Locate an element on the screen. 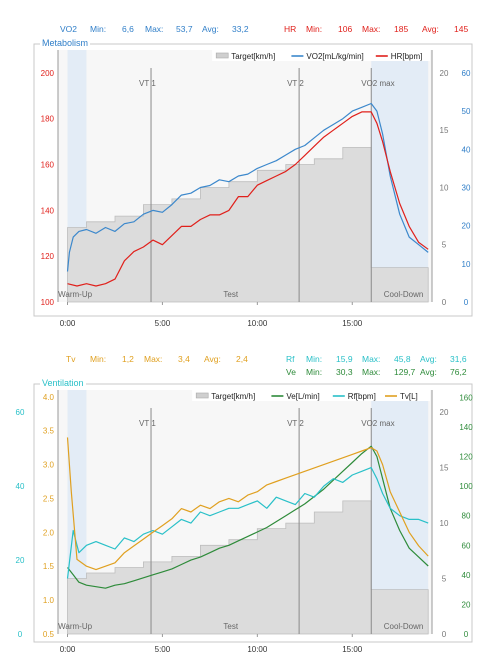 This screenshot has height=668, width=500. ventilation-xtick-label-0: 0:00 is located at coordinates (68, 649).